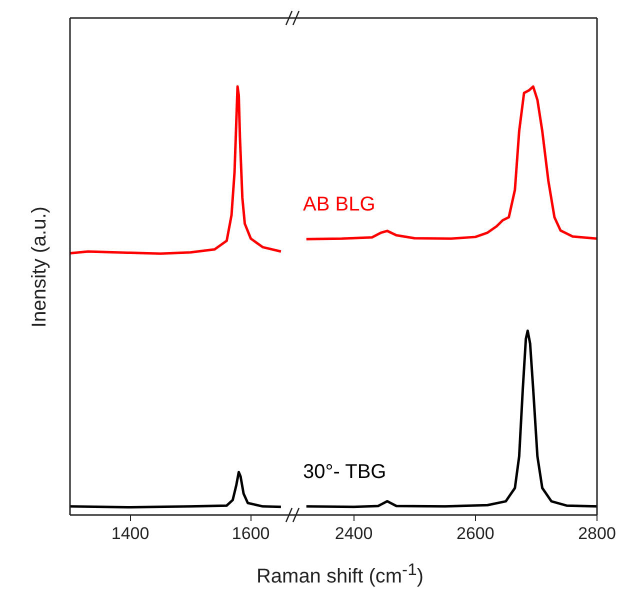  Describe the element at coordinates (339, 205) in the screenshot. I see `series-label: AB BLG` at that location.